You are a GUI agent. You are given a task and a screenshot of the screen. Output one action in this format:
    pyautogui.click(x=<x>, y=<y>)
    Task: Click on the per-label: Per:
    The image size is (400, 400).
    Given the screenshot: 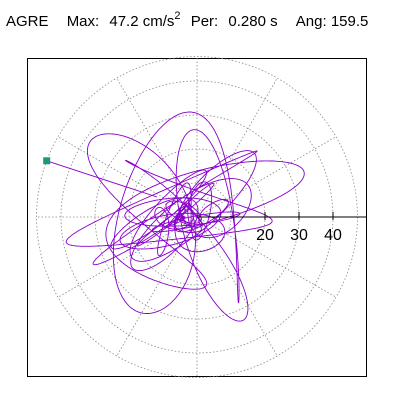 What is the action you would take?
    pyautogui.click(x=204, y=21)
    